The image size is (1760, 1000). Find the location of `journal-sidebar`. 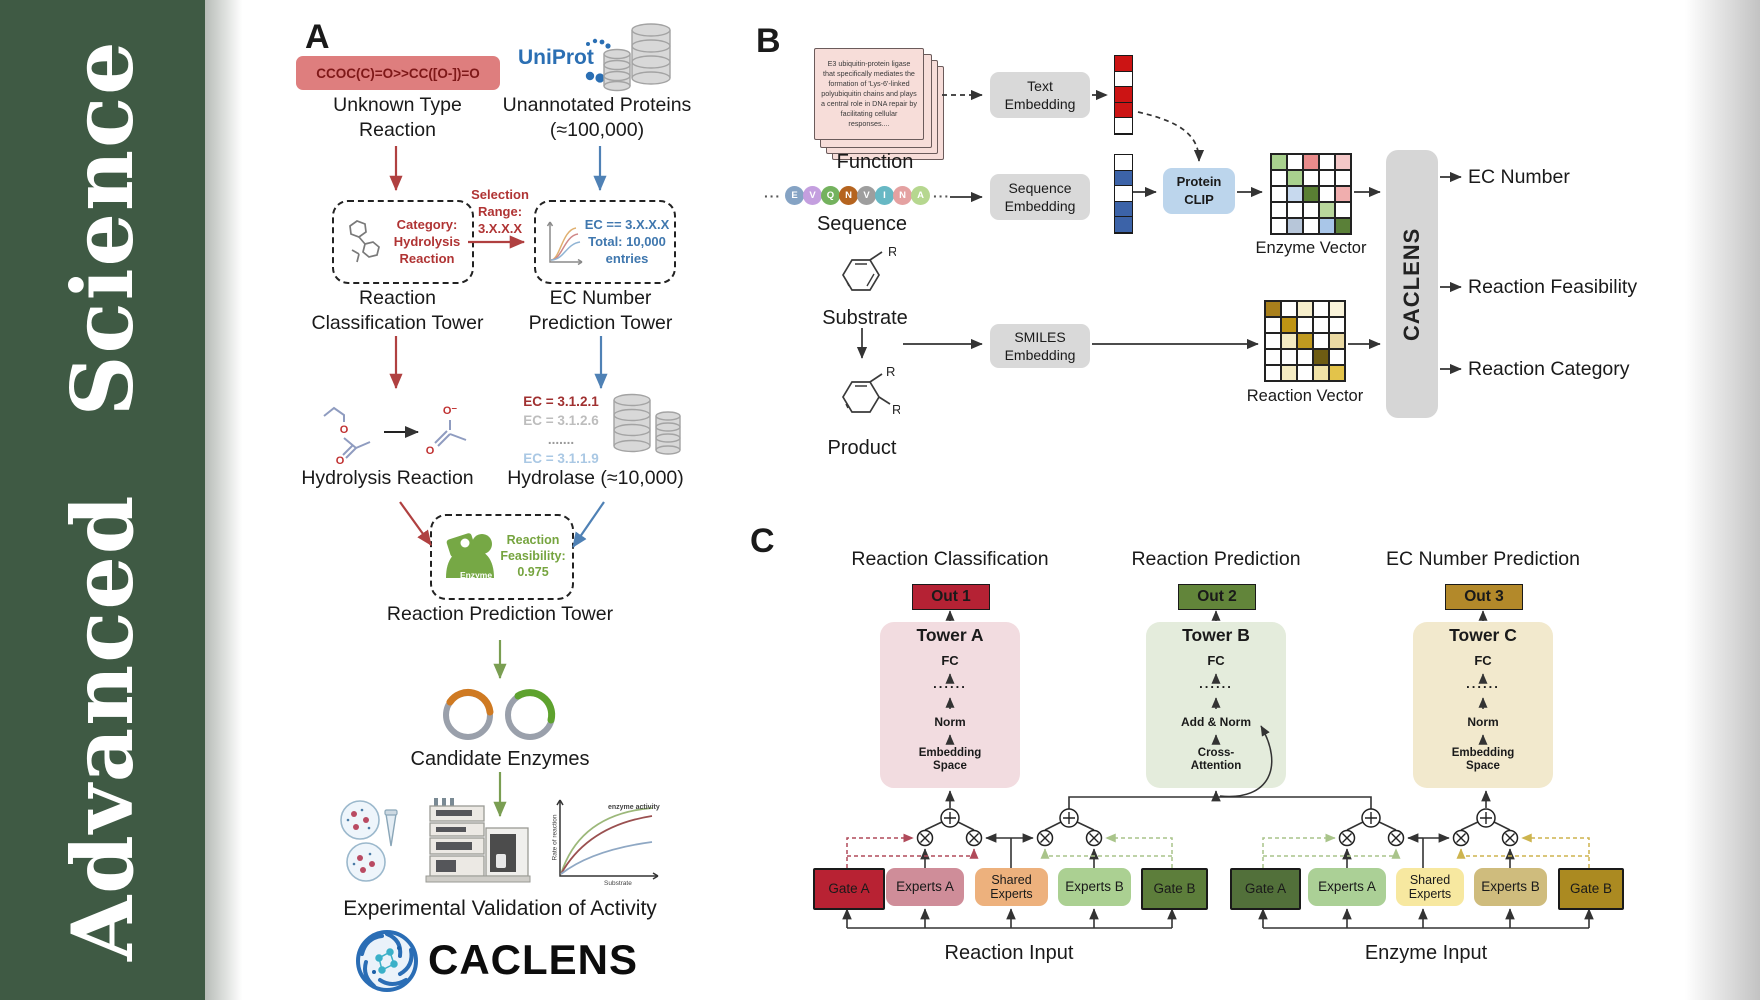

journal-sidebar is located at coordinates (102, 500).